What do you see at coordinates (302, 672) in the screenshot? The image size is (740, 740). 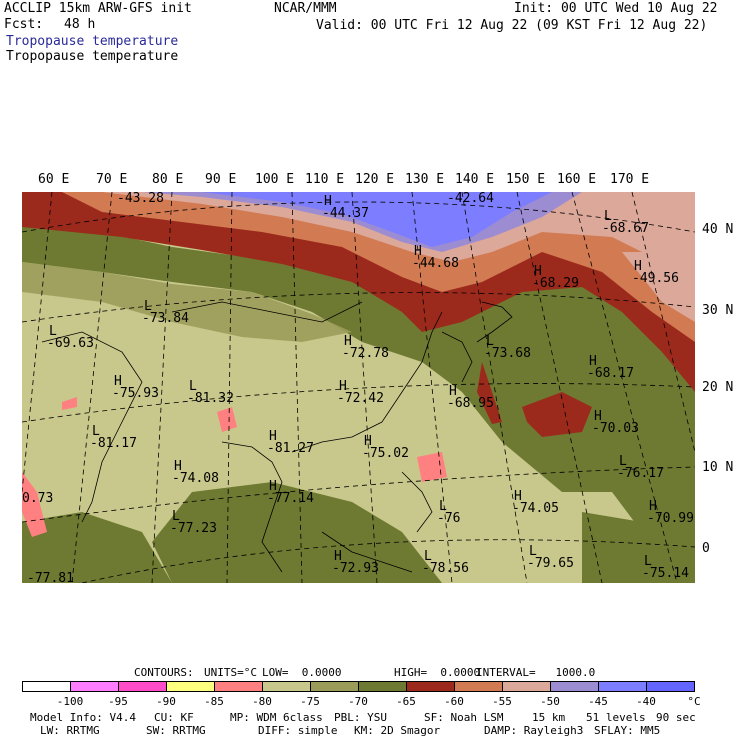 I see `contour-low: LOW= 0.0000` at bounding box center [302, 672].